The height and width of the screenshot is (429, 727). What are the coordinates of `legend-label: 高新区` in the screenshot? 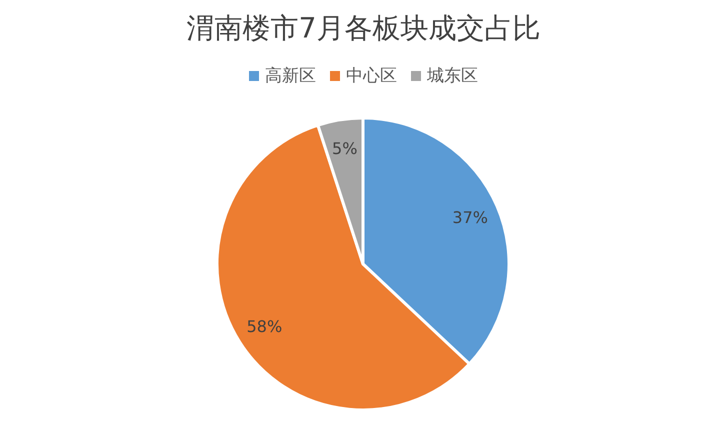 It's located at (290, 76).